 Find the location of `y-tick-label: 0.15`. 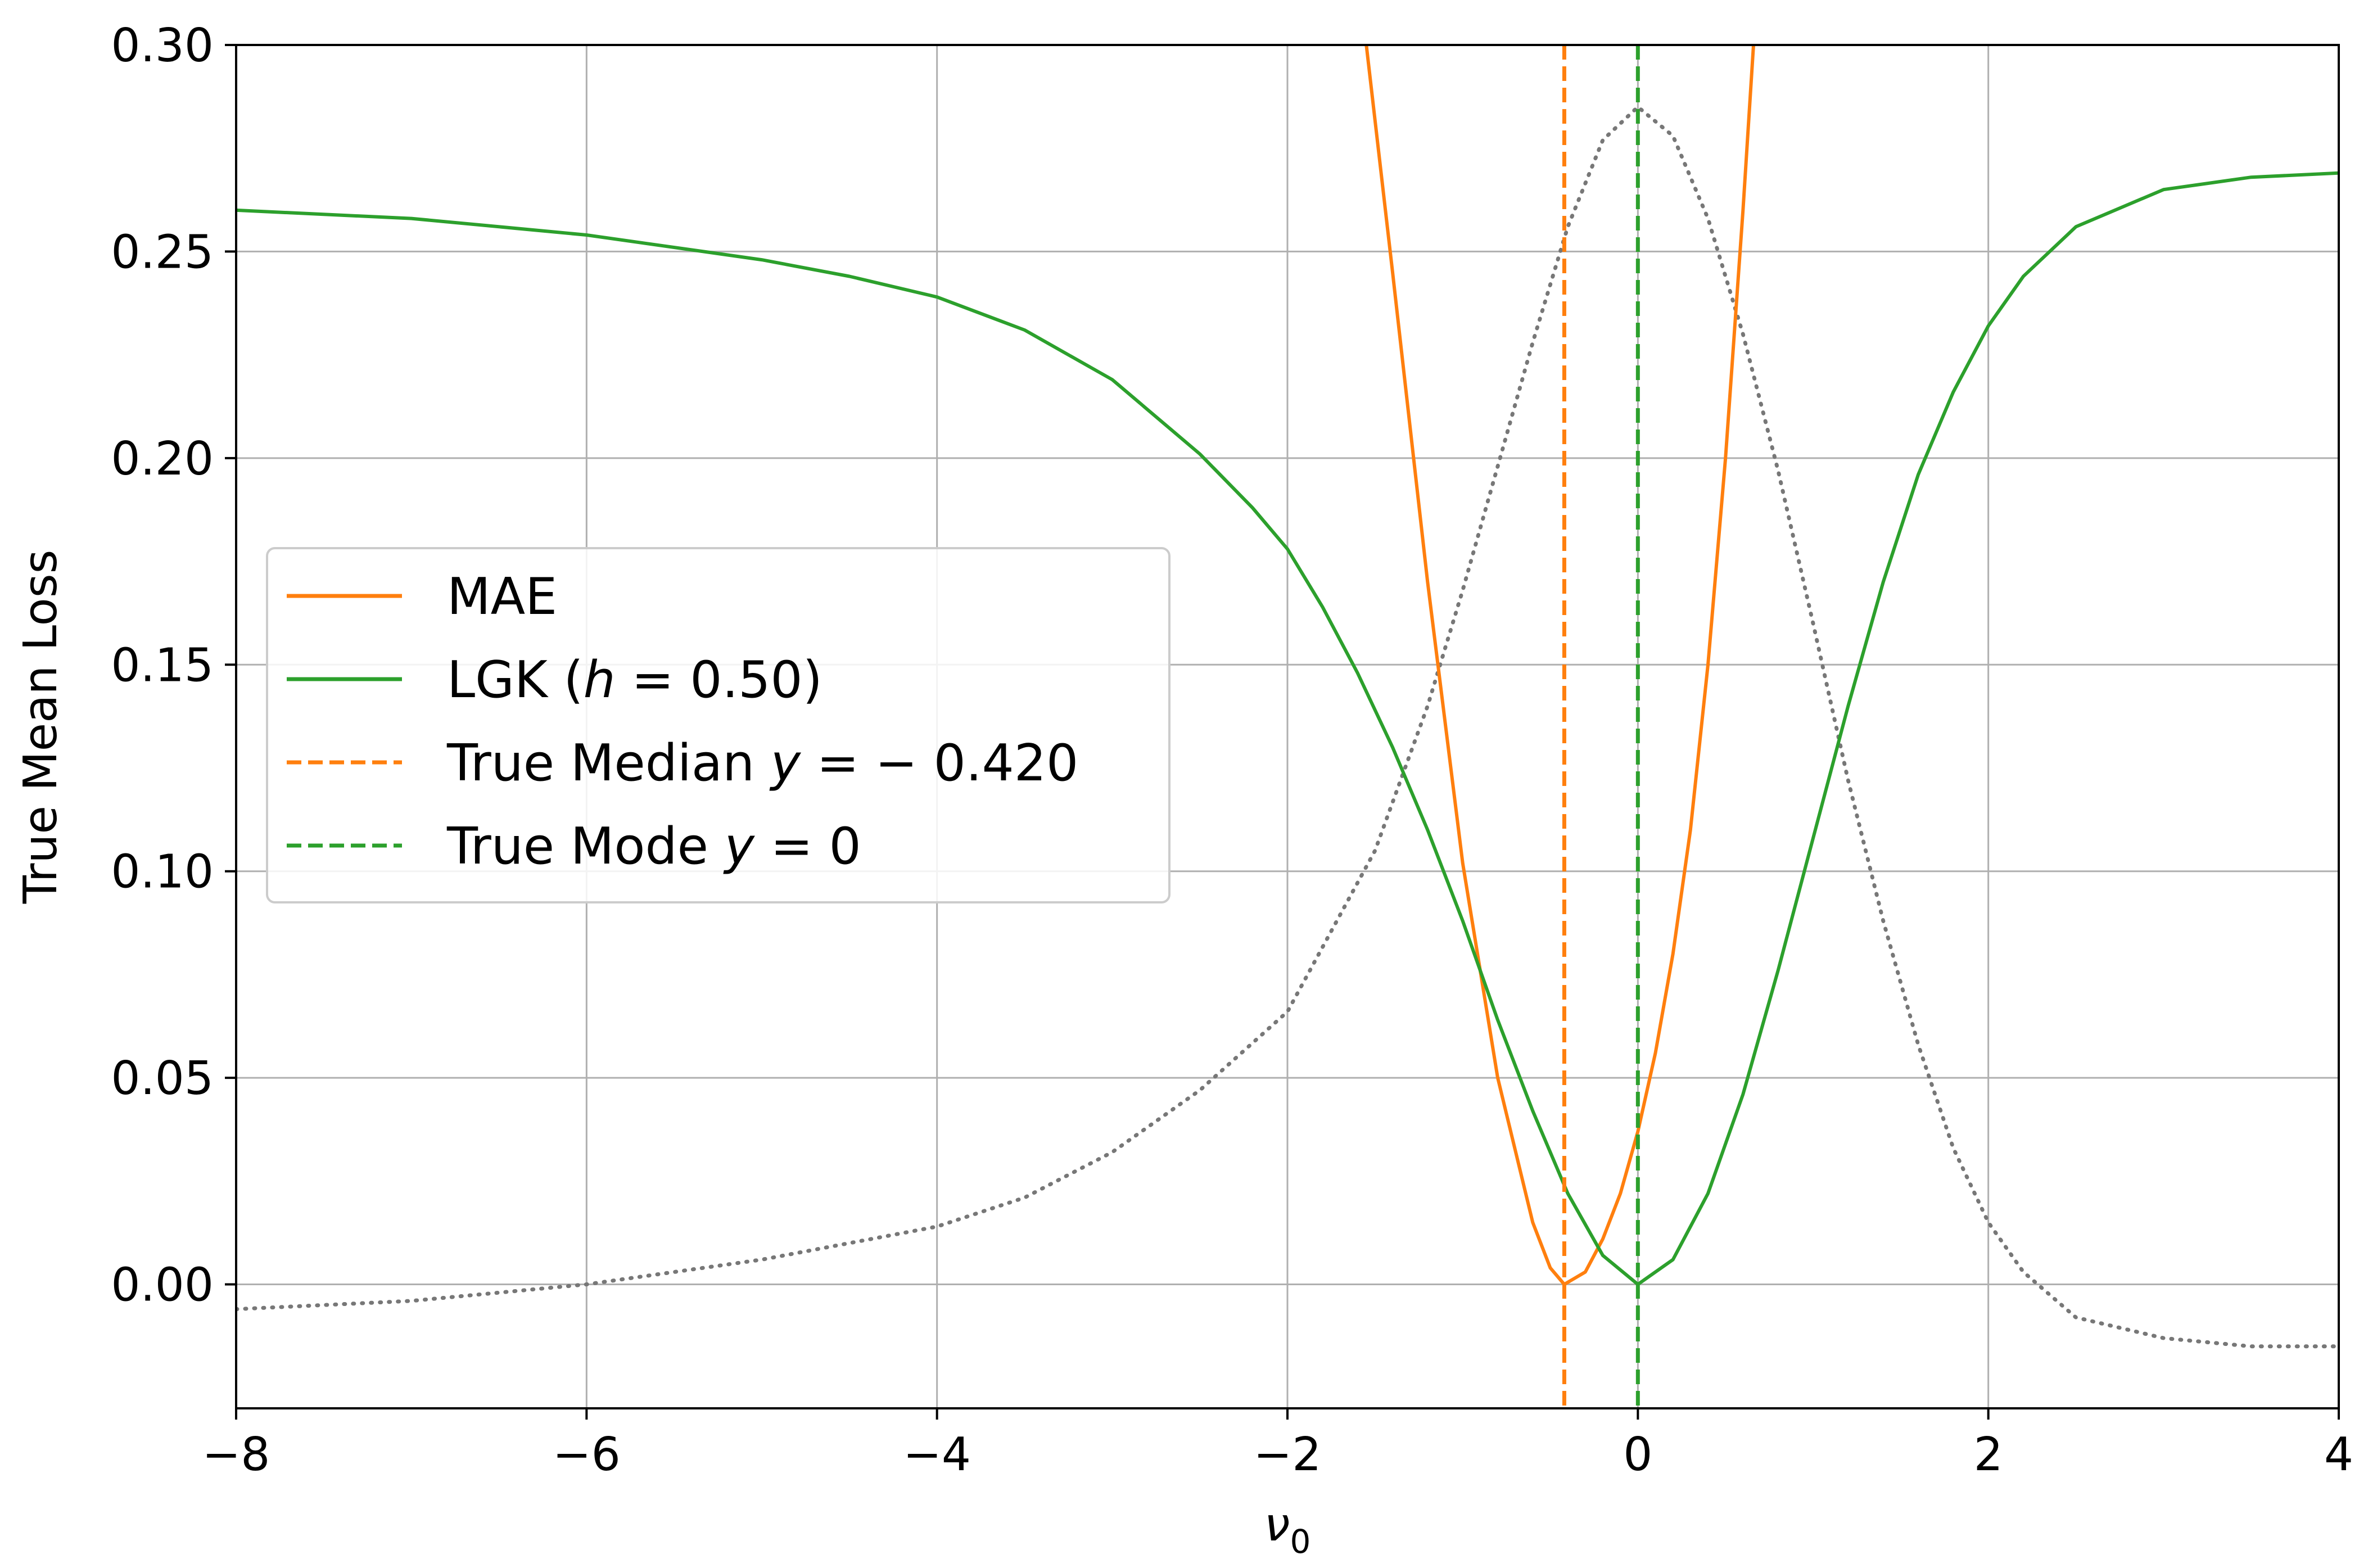

y-tick-label: 0.15 is located at coordinates (162, 665).